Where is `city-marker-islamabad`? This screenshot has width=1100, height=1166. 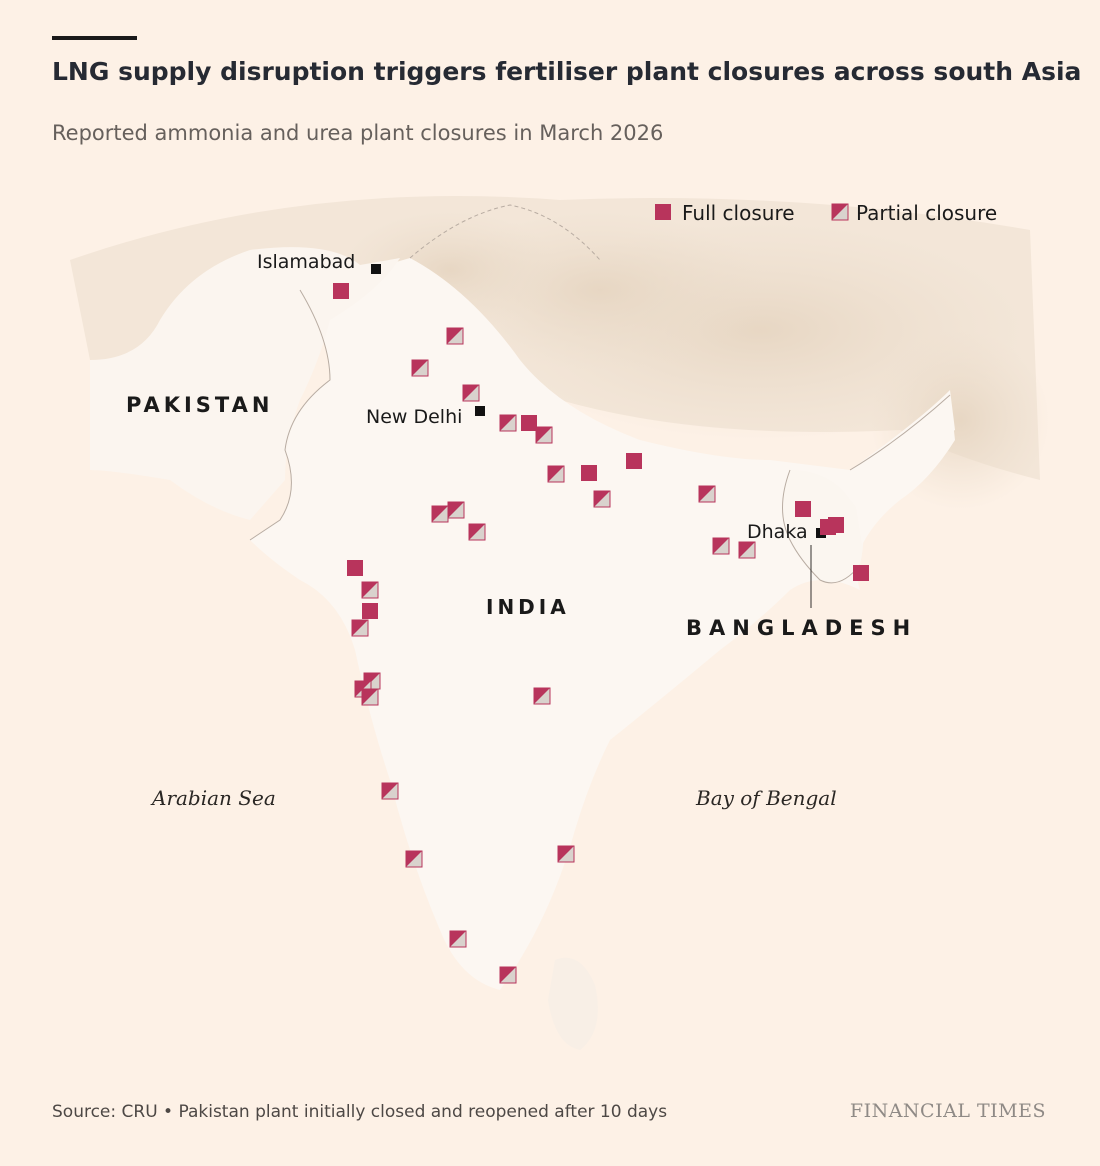
city-marker-islamabad is located at coordinates (376, 269).